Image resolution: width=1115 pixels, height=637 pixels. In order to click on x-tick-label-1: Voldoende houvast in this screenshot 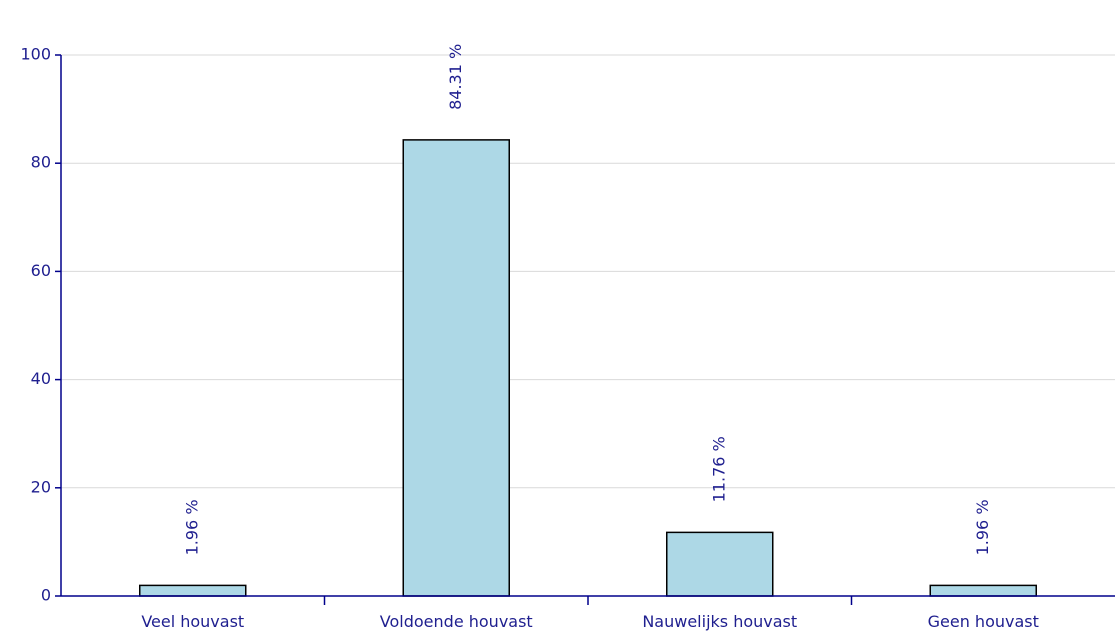, I will do `click(456, 621)`.